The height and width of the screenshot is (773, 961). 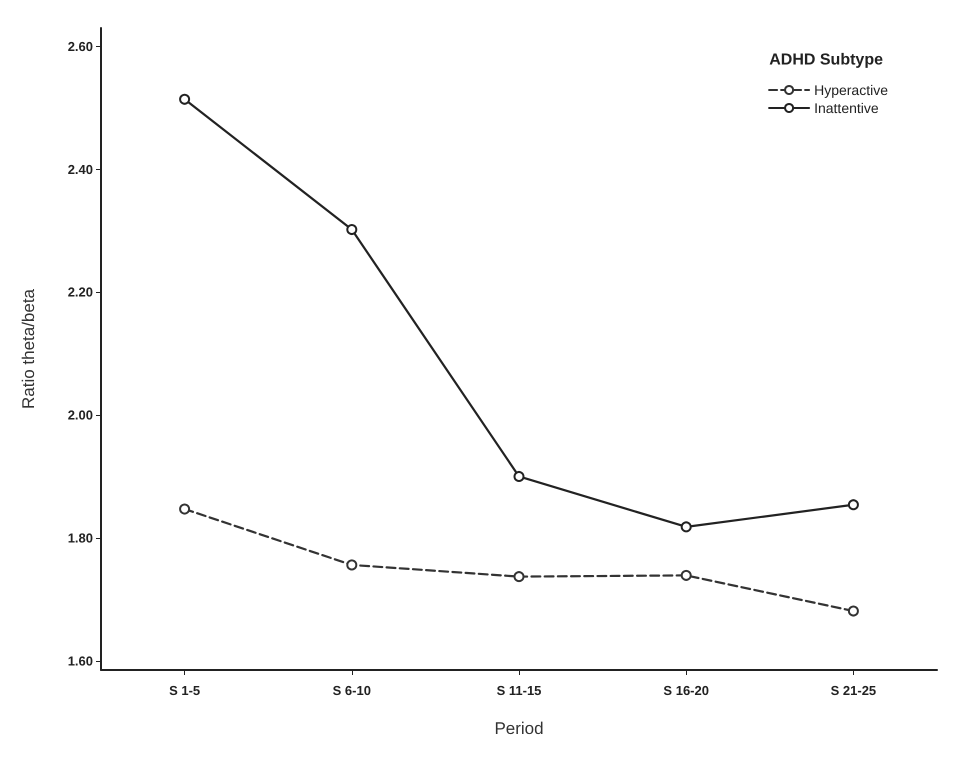 I want to click on y-tick-label: 2.20, so click(x=80, y=292).